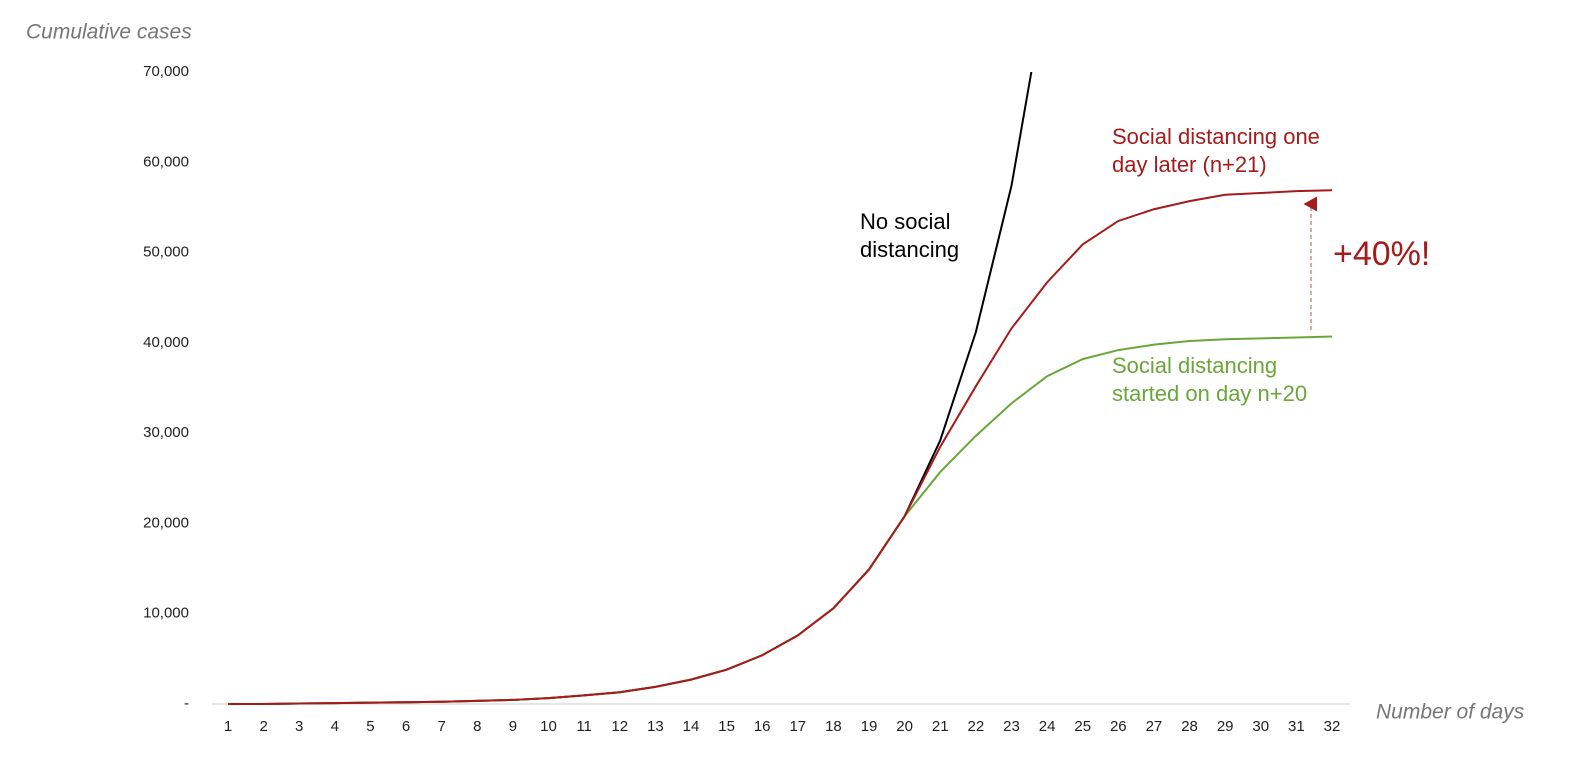 Image resolution: width=1595 pixels, height=758 pixels. What do you see at coordinates (335, 726) in the screenshot?
I see `x-tick-label: 4` at bounding box center [335, 726].